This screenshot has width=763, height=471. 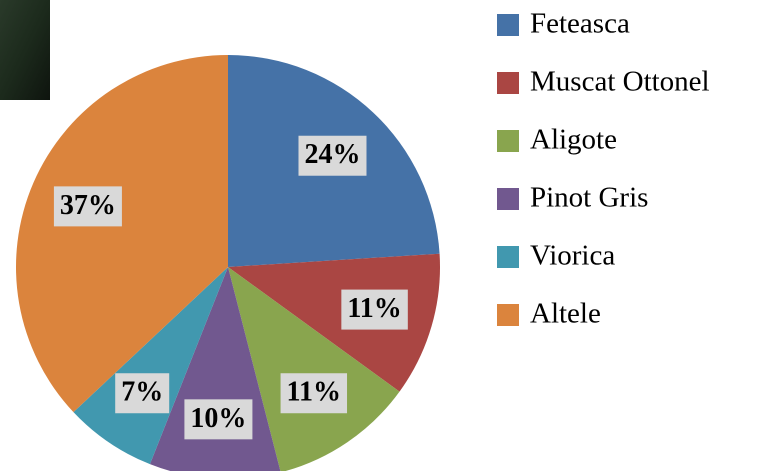 I want to click on data-label-text: 10%, so click(x=218, y=418).